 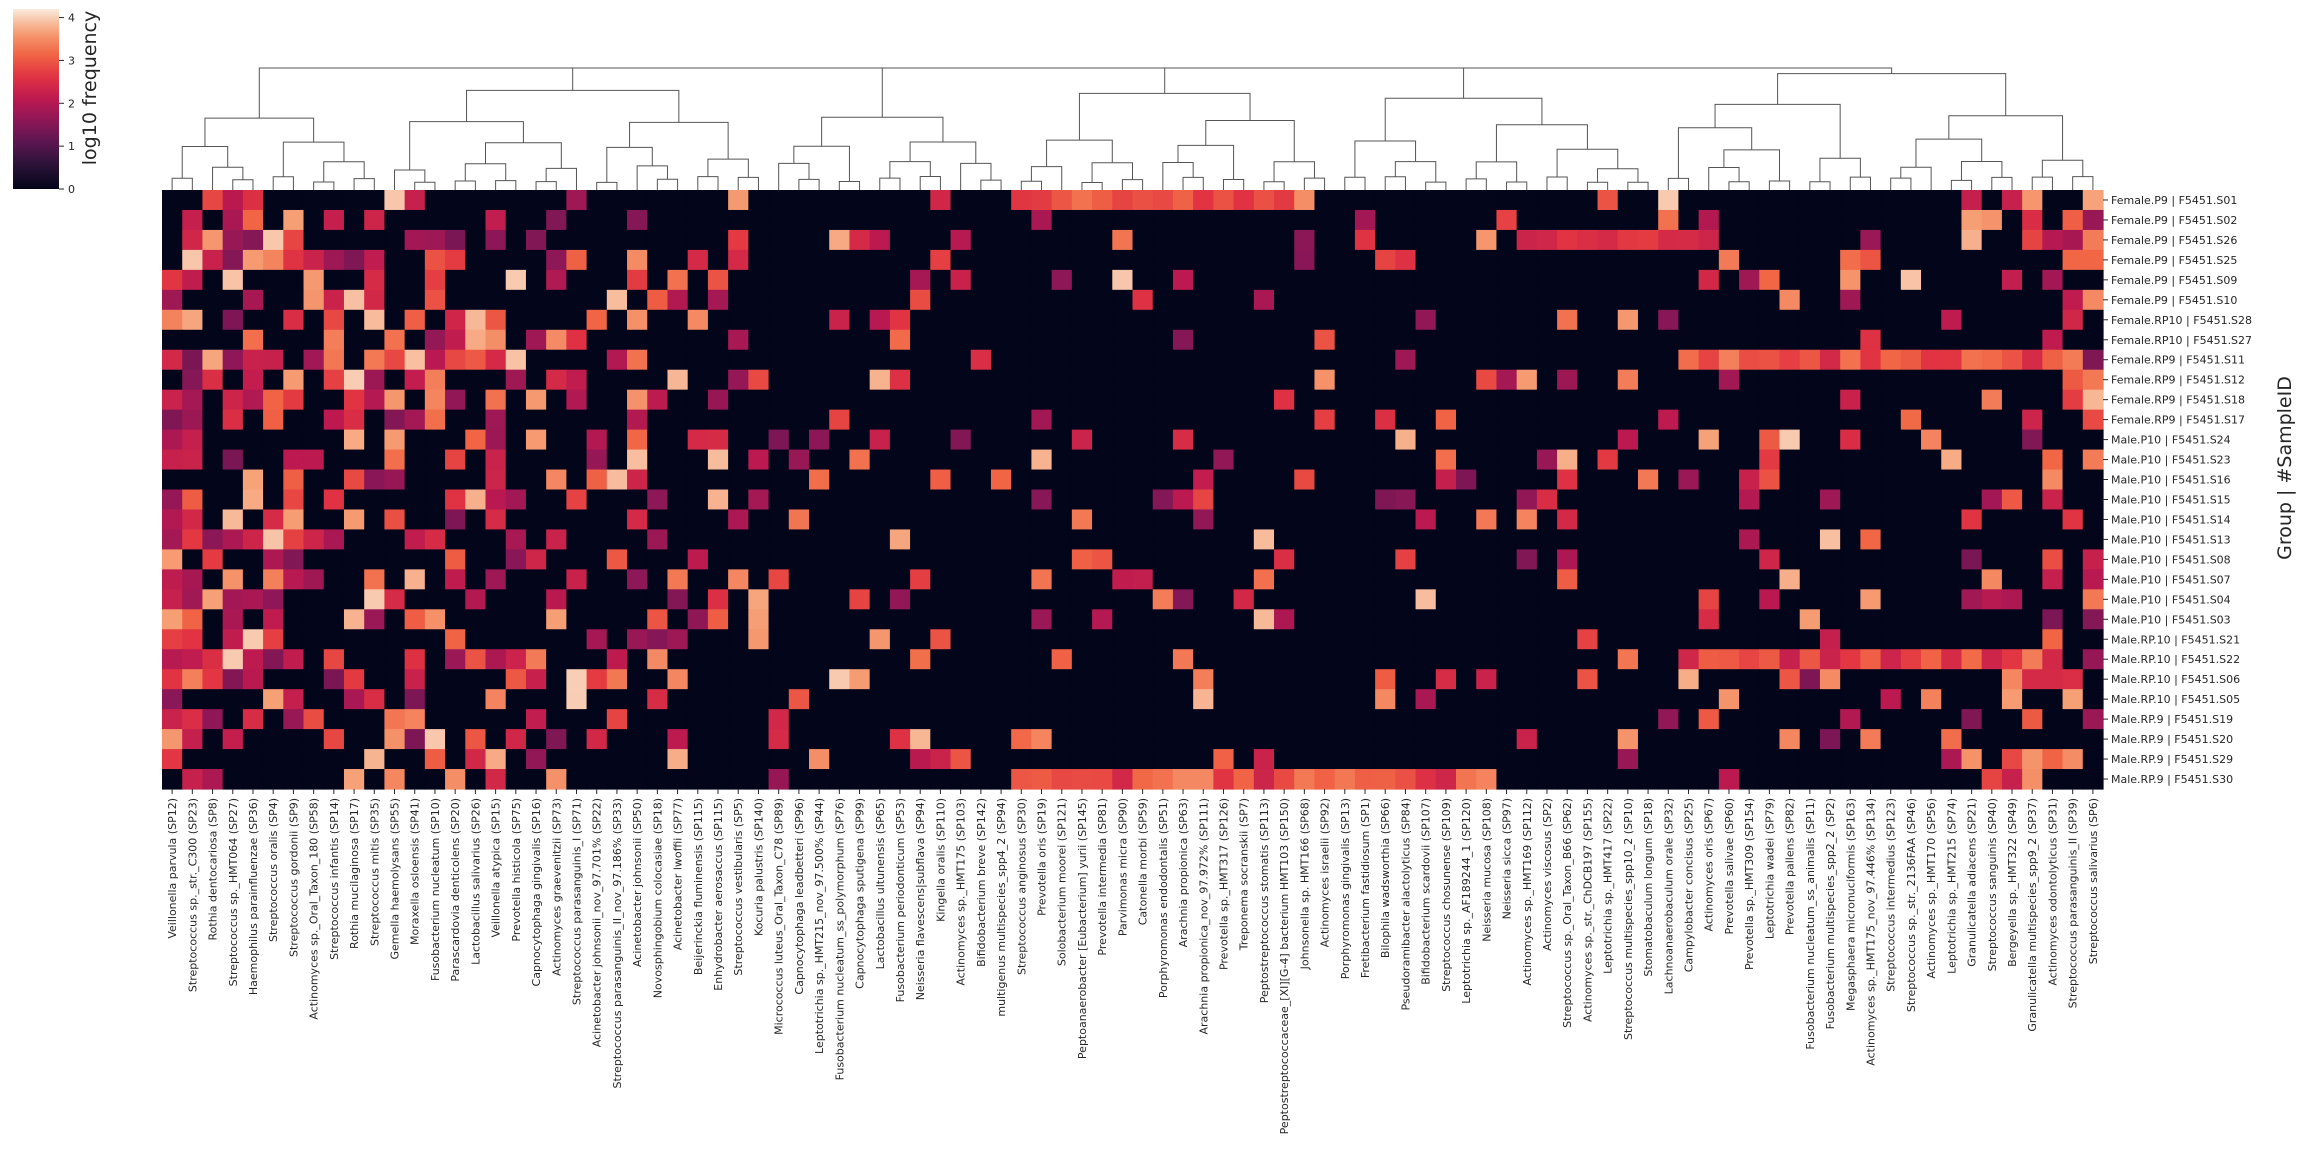 What do you see at coordinates (273, 870) in the screenshot?
I see `column-tick-label: Streptococcus oralis (SP4)` at bounding box center [273, 870].